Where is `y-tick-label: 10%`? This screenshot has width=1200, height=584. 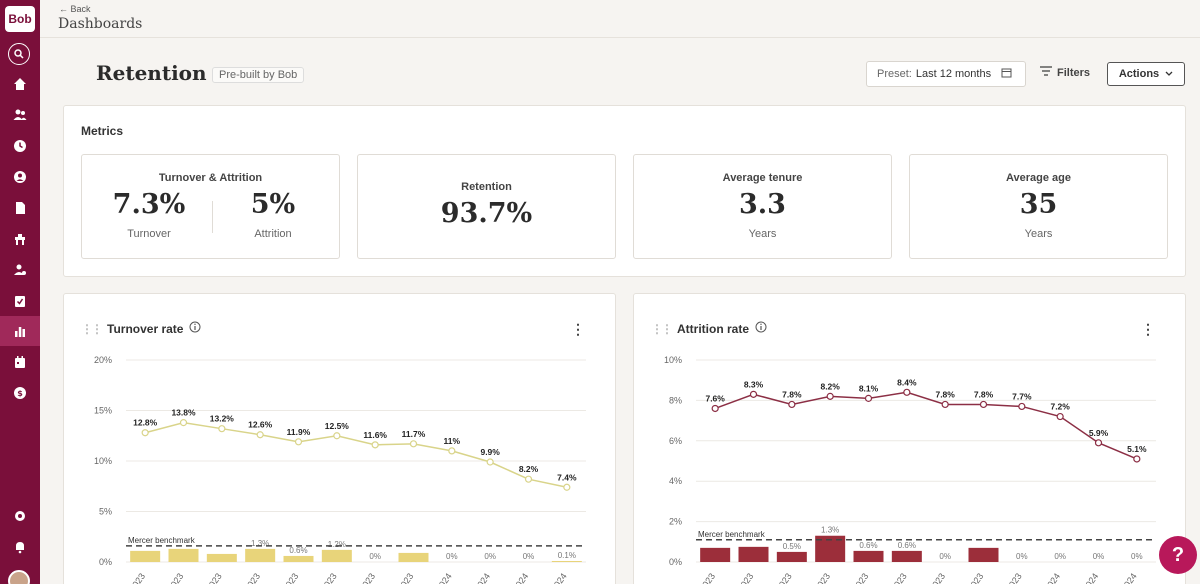
y-tick-label: 10% is located at coordinates (673, 360).